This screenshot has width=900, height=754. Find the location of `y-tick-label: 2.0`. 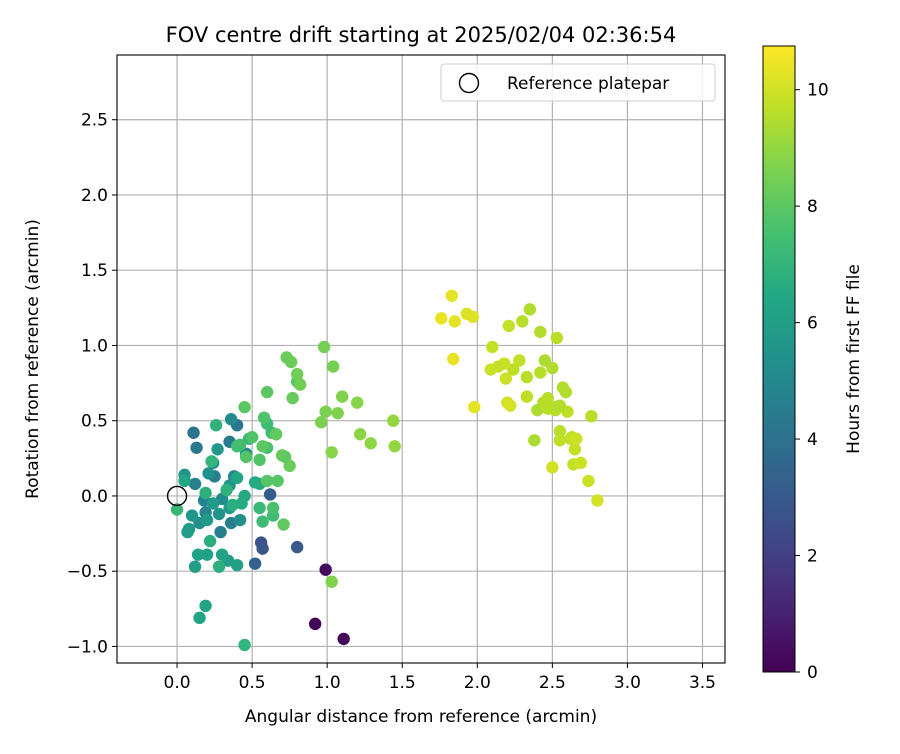

y-tick-label: 2.0 is located at coordinates (94, 196).